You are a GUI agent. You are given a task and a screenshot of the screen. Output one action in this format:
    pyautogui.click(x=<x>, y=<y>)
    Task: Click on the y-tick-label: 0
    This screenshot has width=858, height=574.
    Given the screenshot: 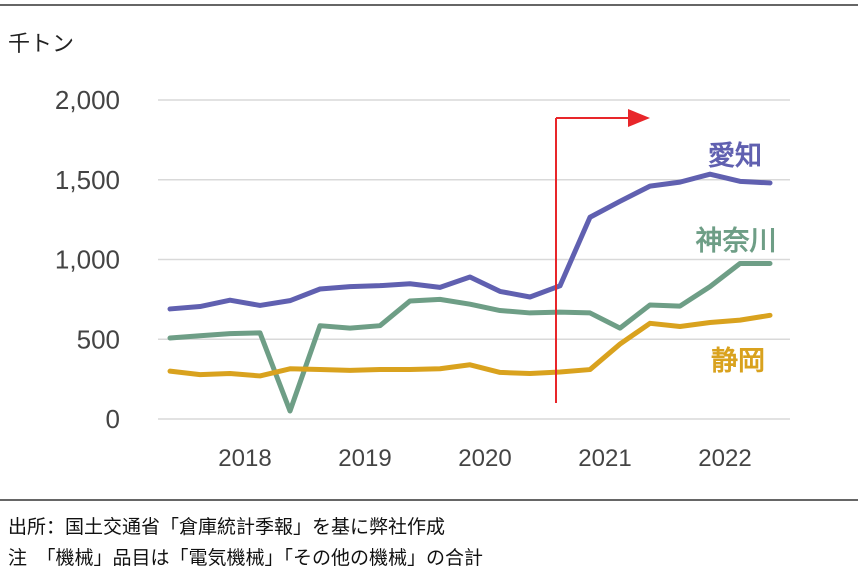 What is the action you would take?
    pyautogui.click(x=113, y=419)
    